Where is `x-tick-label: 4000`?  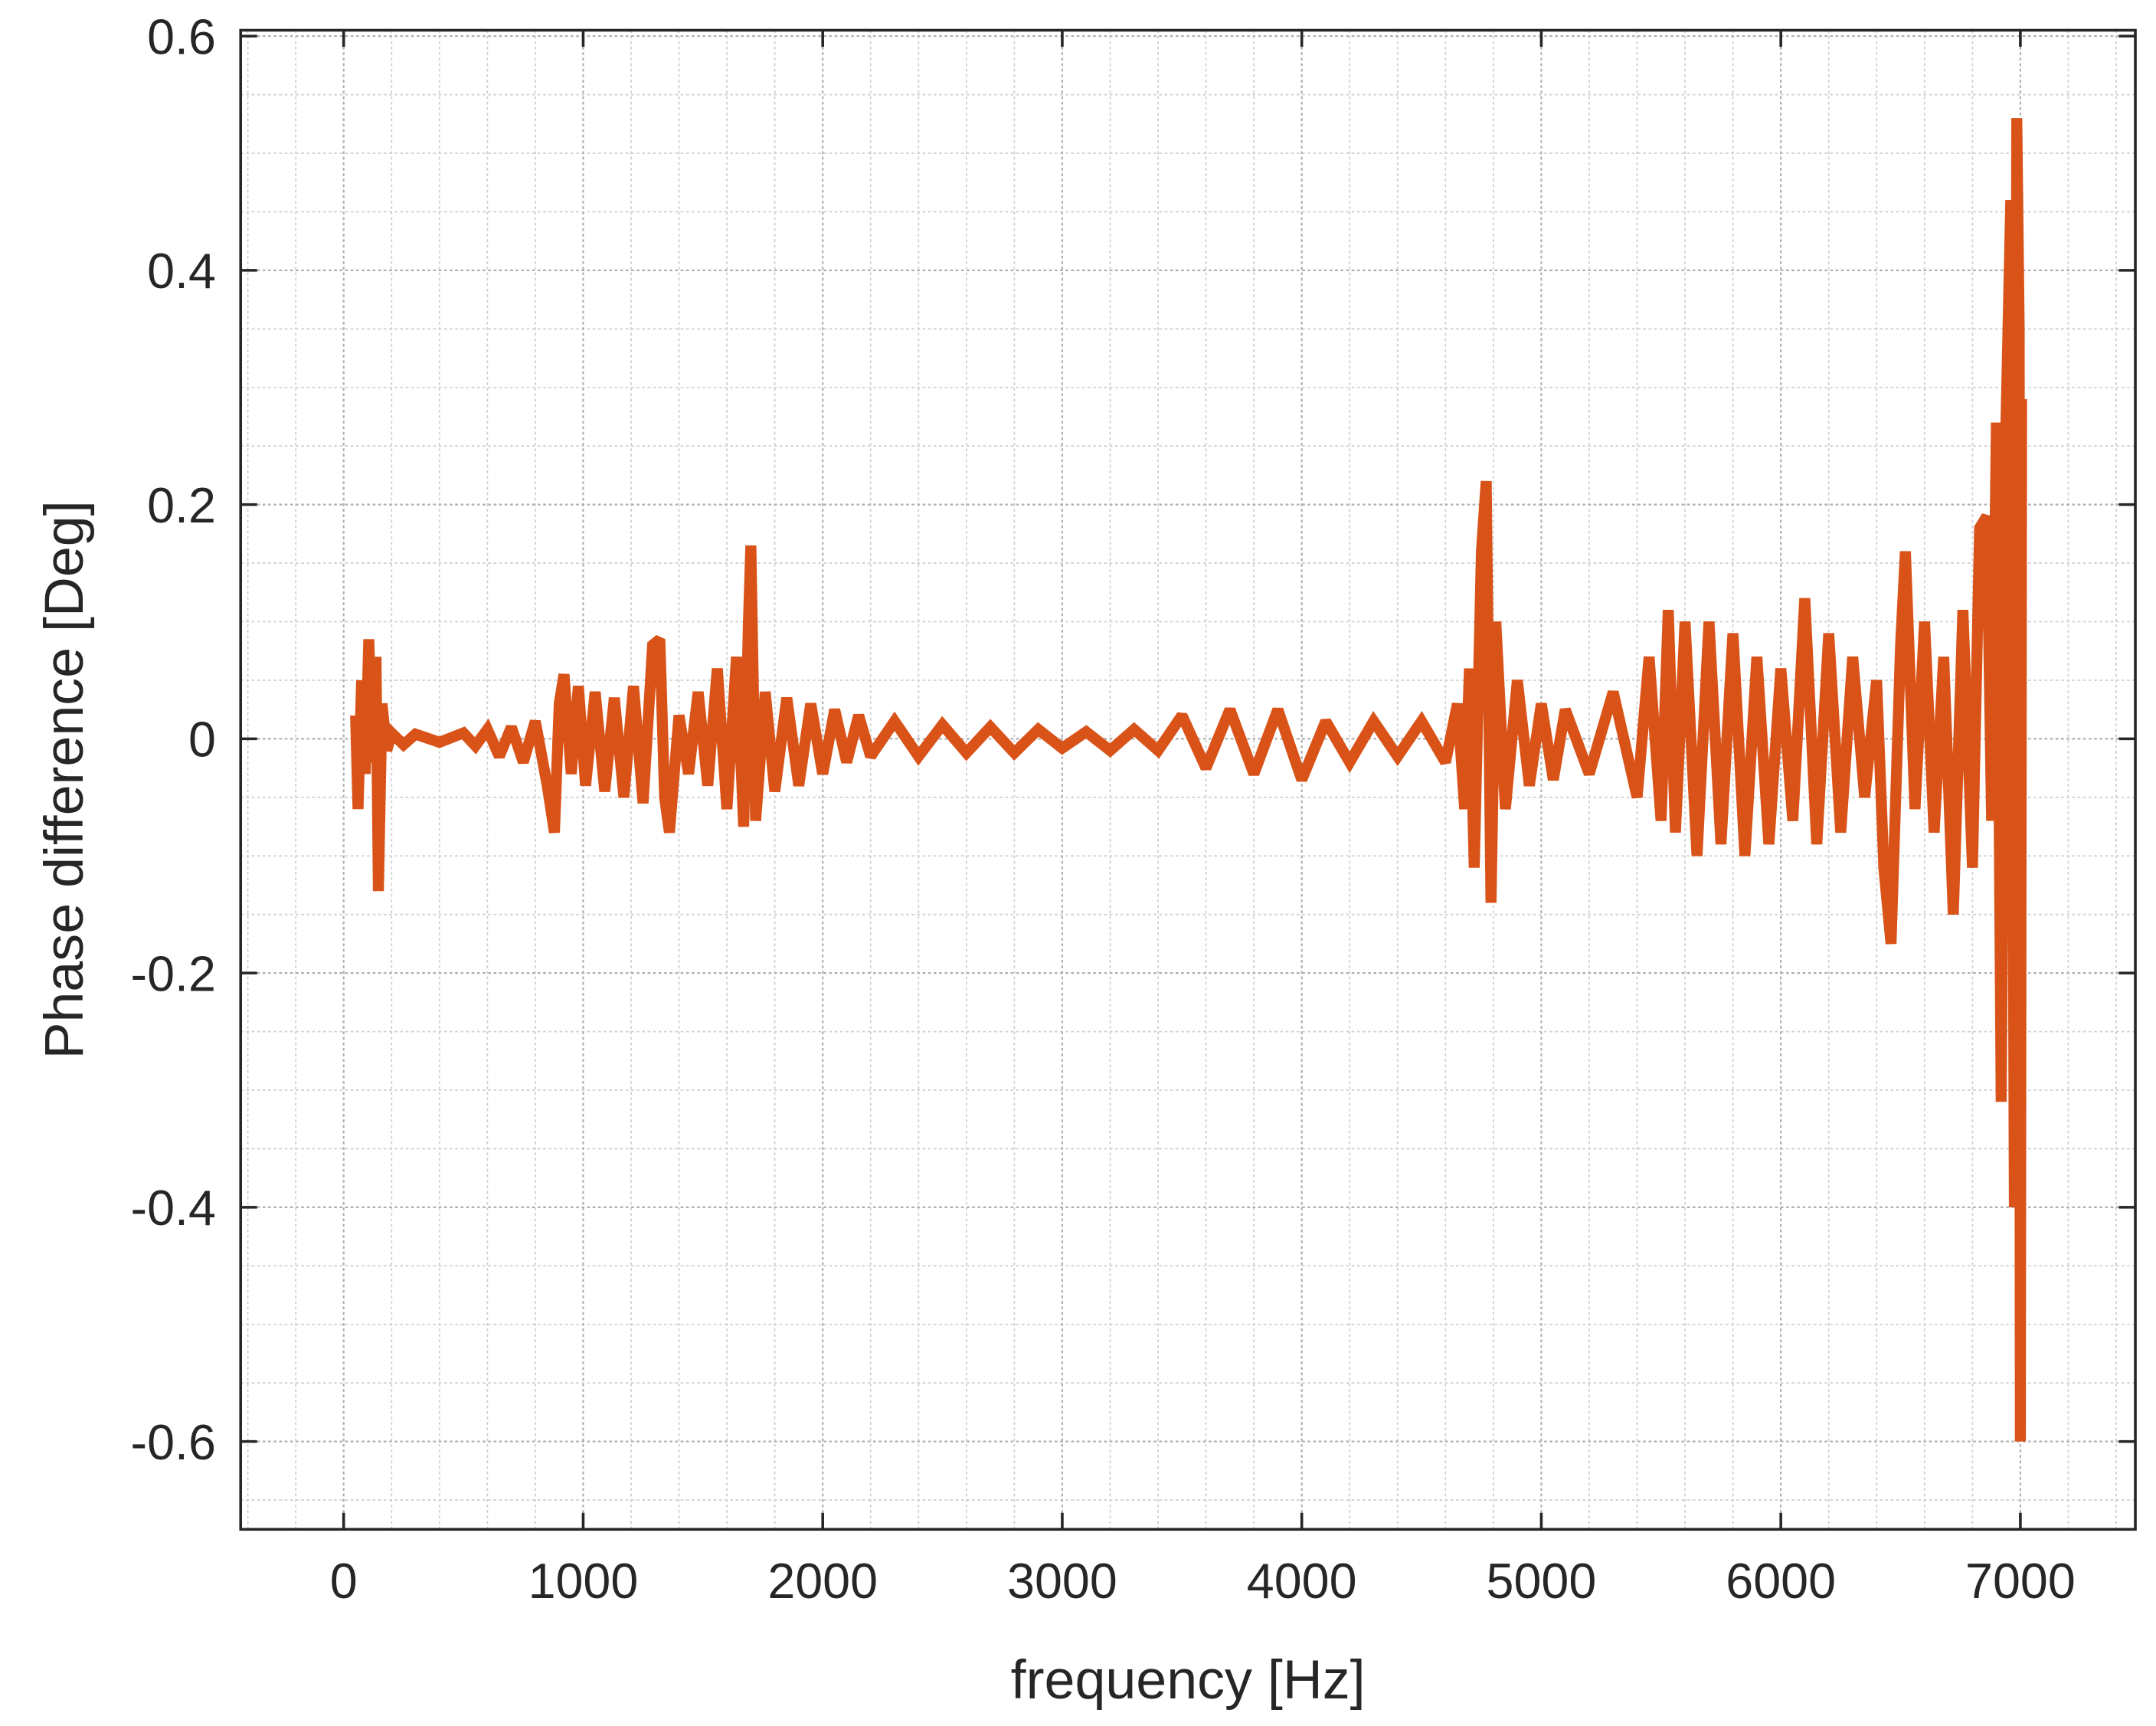
x-tick-label: 4000 is located at coordinates (1302, 1581).